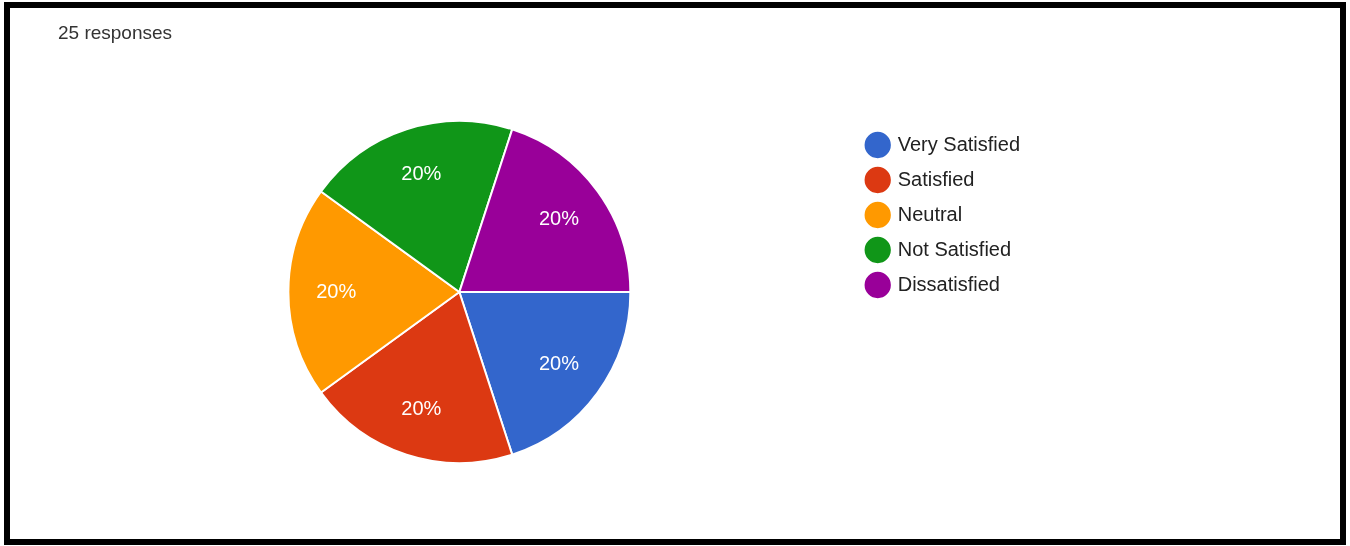 Image resolution: width=1350 pixels, height=546 pixels. What do you see at coordinates (948, 283) in the screenshot?
I see `legend-label: Dissatisfied` at bounding box center [948, 283].